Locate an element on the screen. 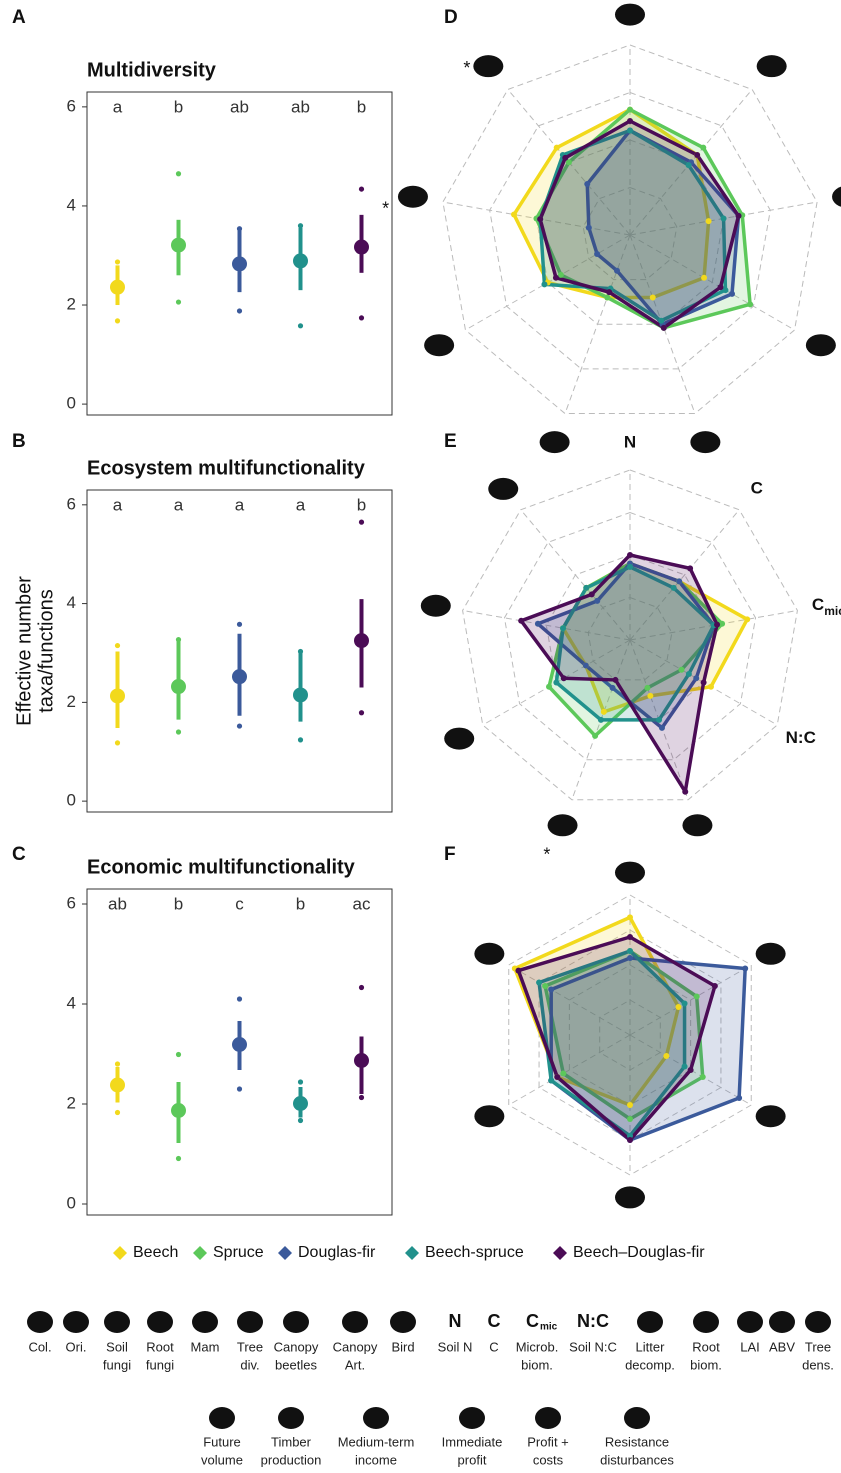 The height and width of the screenshot is (1473, 841). axis-label-sub: mic is located at coordinates (832, 611).